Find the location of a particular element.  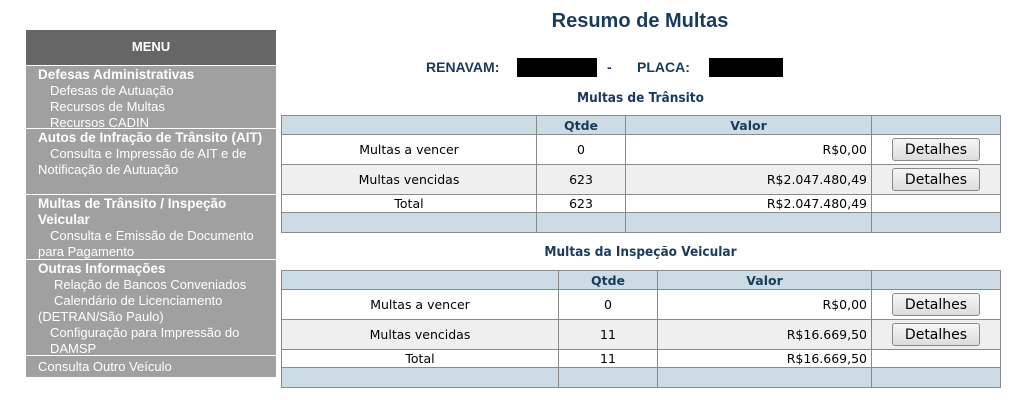

row-valor: R$2.047.480,49 is located at coordinates (748, 179).